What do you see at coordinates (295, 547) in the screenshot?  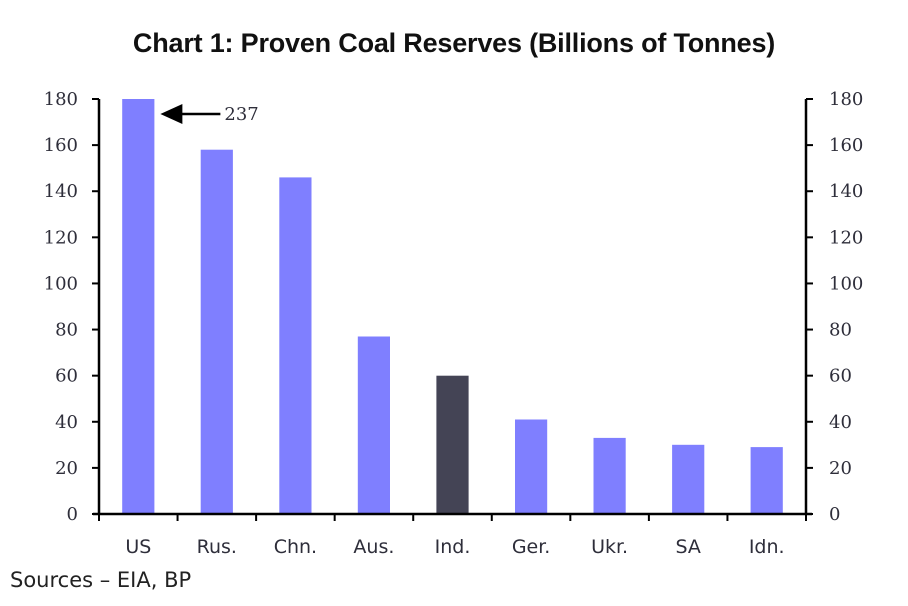 I see `x-tick-label: Chn.` at bounding box center [295, 547].